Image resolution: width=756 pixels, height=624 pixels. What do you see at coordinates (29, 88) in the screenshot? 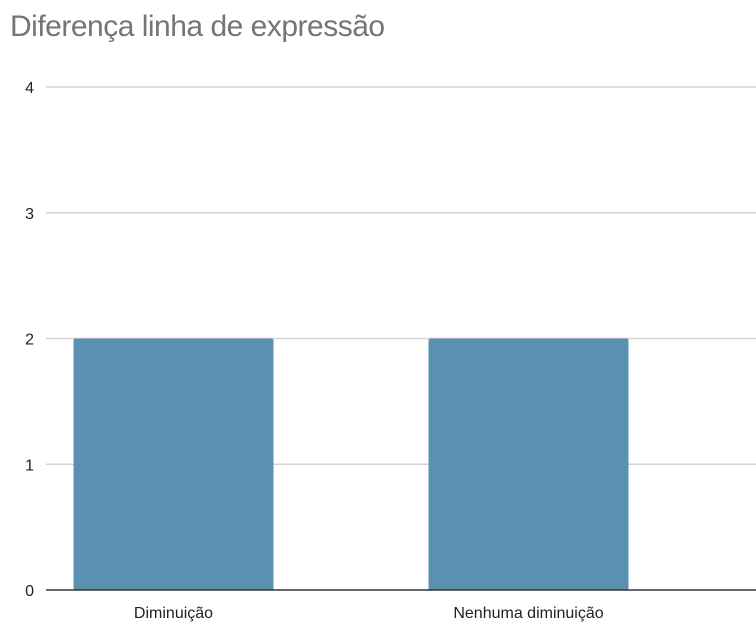
I see `y-tick-label: 4` at bounding box center [29, 88].